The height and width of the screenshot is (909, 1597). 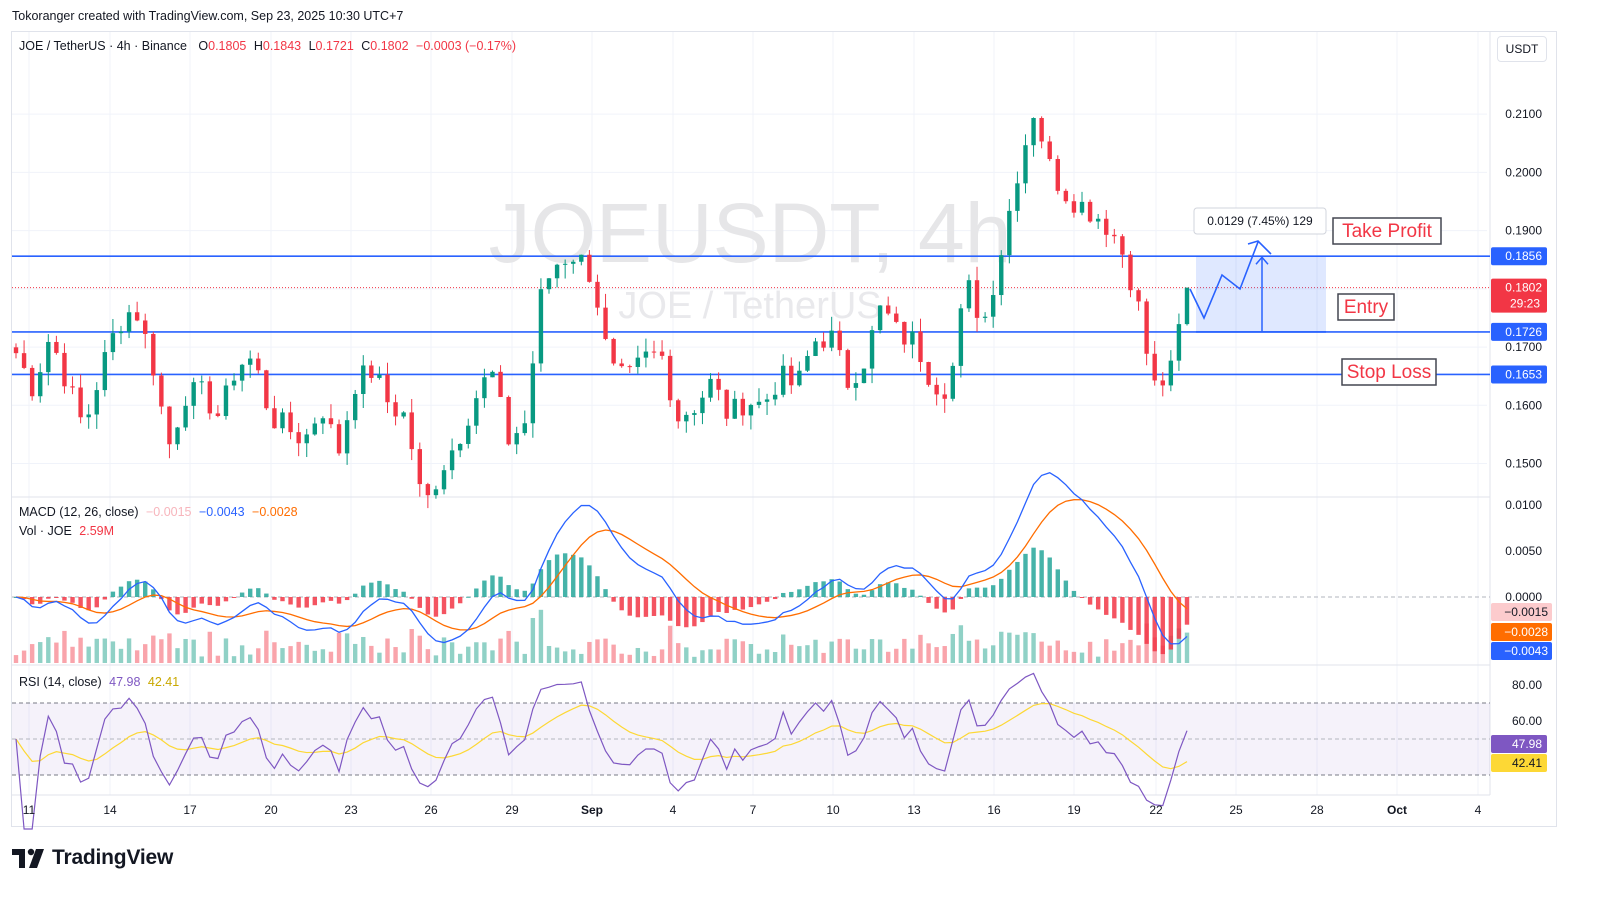 I want to click on macd-value-tag-text: −0.0043, so click(x=1526, y=651).